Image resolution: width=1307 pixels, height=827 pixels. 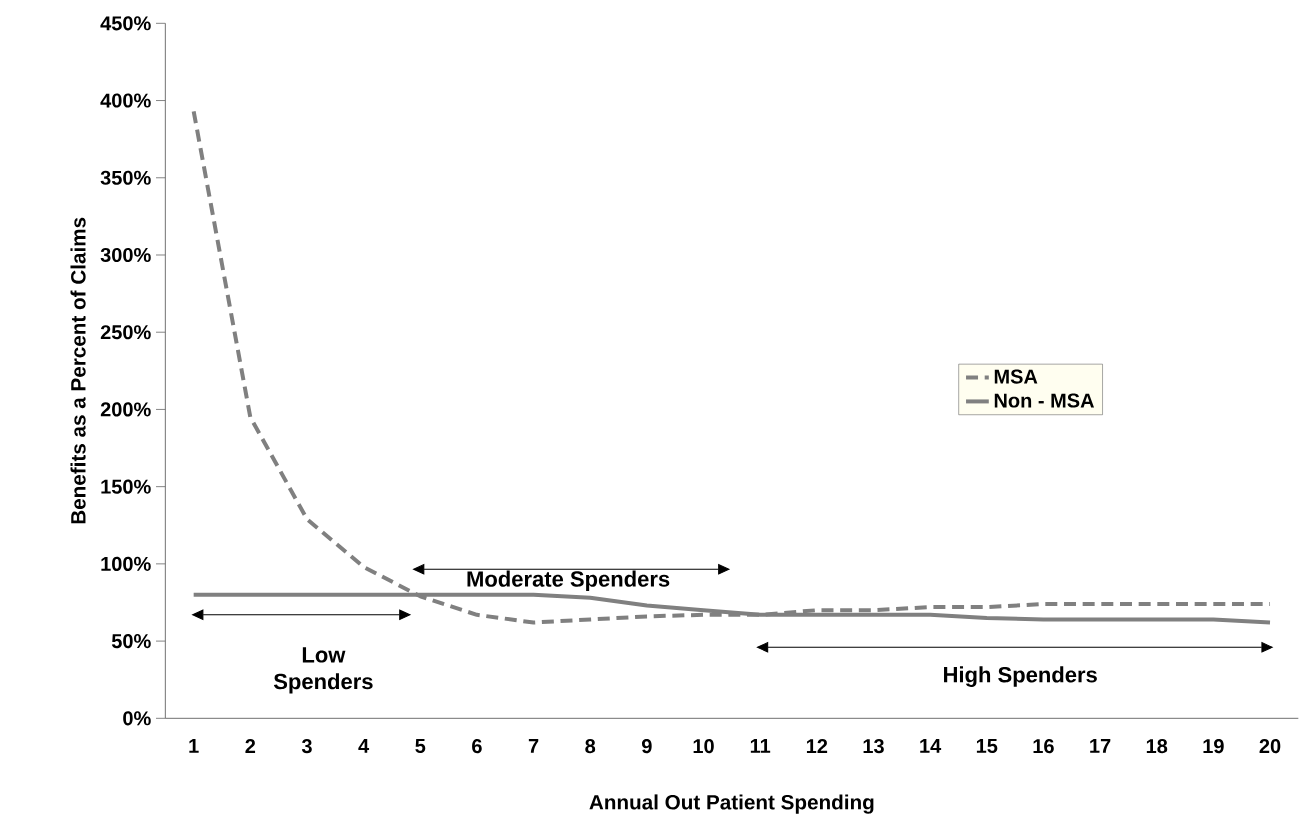 What do you see at coordinates (703, 746) in the screenshot?
I see `x-tick-label: 10` at bounding box center [703, 746].